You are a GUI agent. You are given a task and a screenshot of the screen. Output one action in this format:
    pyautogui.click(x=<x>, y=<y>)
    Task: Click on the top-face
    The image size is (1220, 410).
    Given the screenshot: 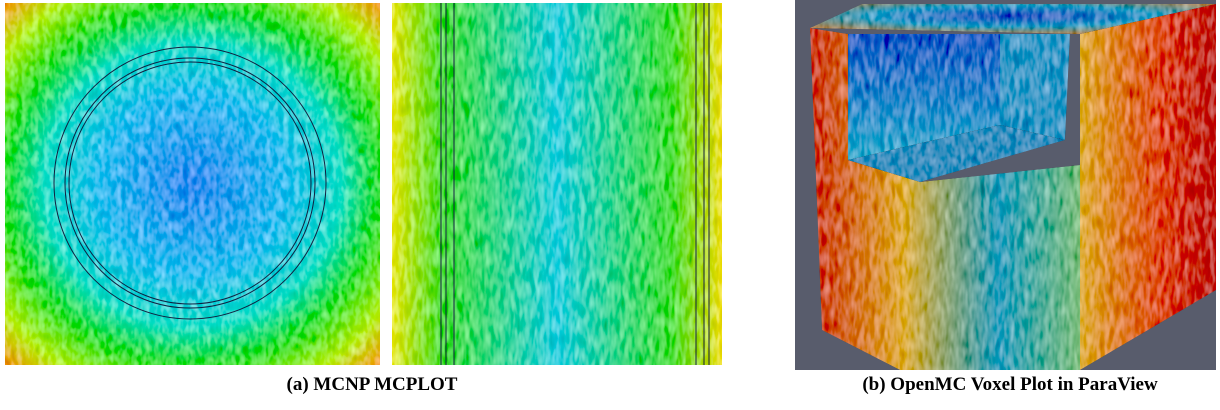 What is the action you would take?
    pyautogui.click(x=1013, y=19)
    